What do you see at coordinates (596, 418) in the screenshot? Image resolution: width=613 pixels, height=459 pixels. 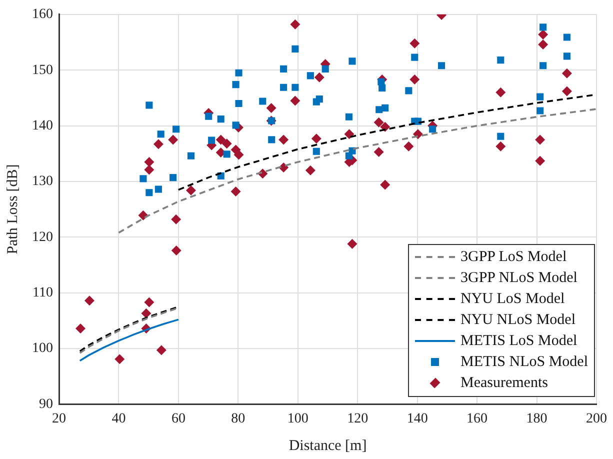 I see `x-tick-label: 200` at bounding box center [596, 418].